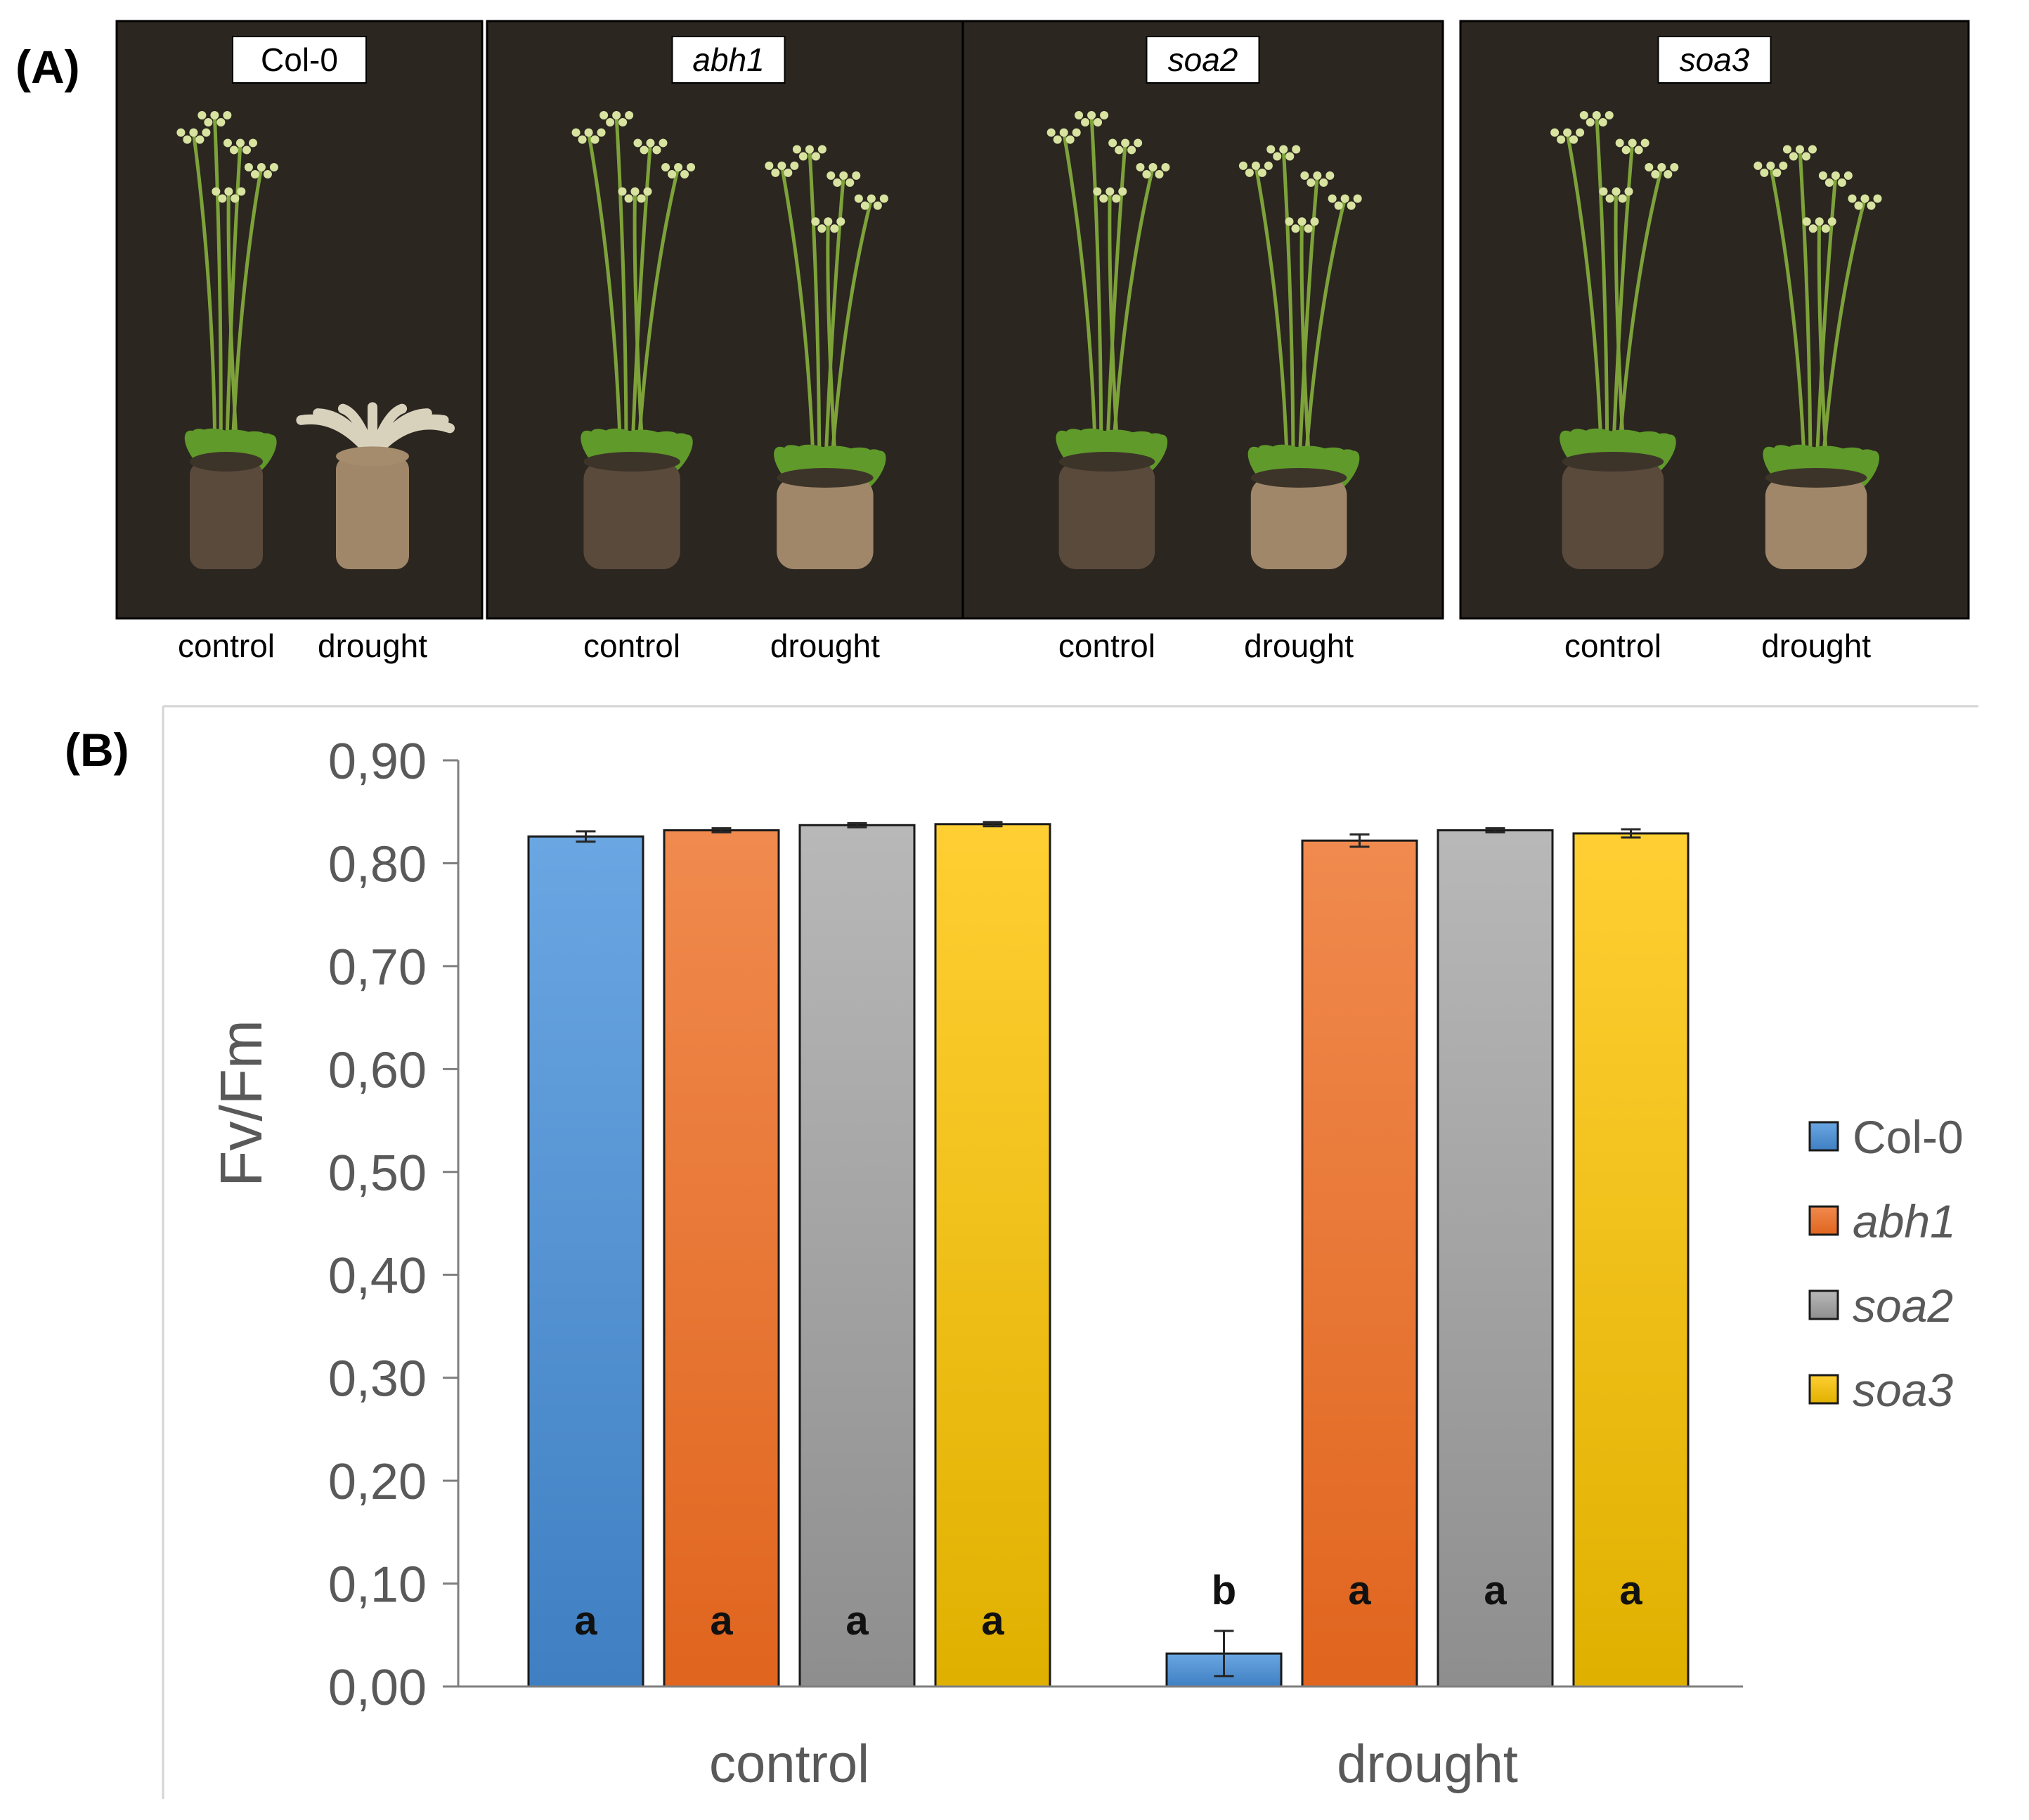 This screenshot has width=2029, height=1820. What do you see at coordinates (721, 1259) in the screenshot?
I see `bar-abh1-control` at bounding box center [721, 1259].